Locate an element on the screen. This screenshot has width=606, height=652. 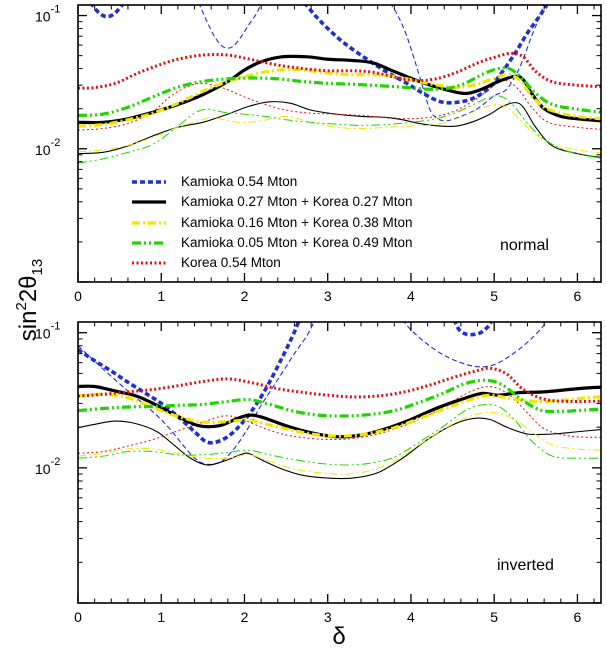
legend-item-kamioka: Kamioka 0.54 Mton is located at coordinates (214, 181).